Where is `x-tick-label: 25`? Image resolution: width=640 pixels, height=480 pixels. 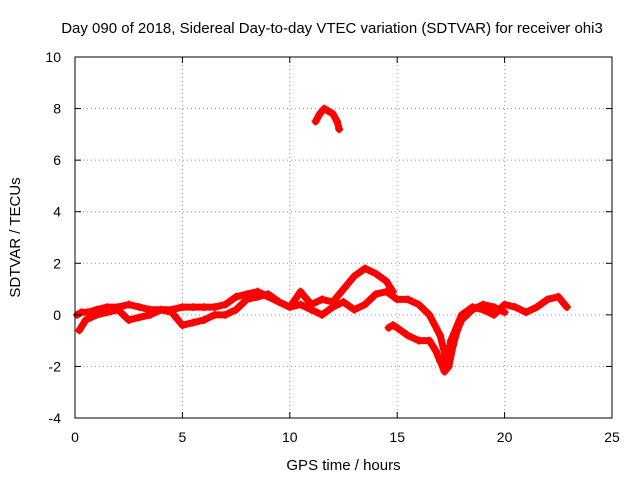
x-tick-label: 25 is located at coordinates (612, 437).